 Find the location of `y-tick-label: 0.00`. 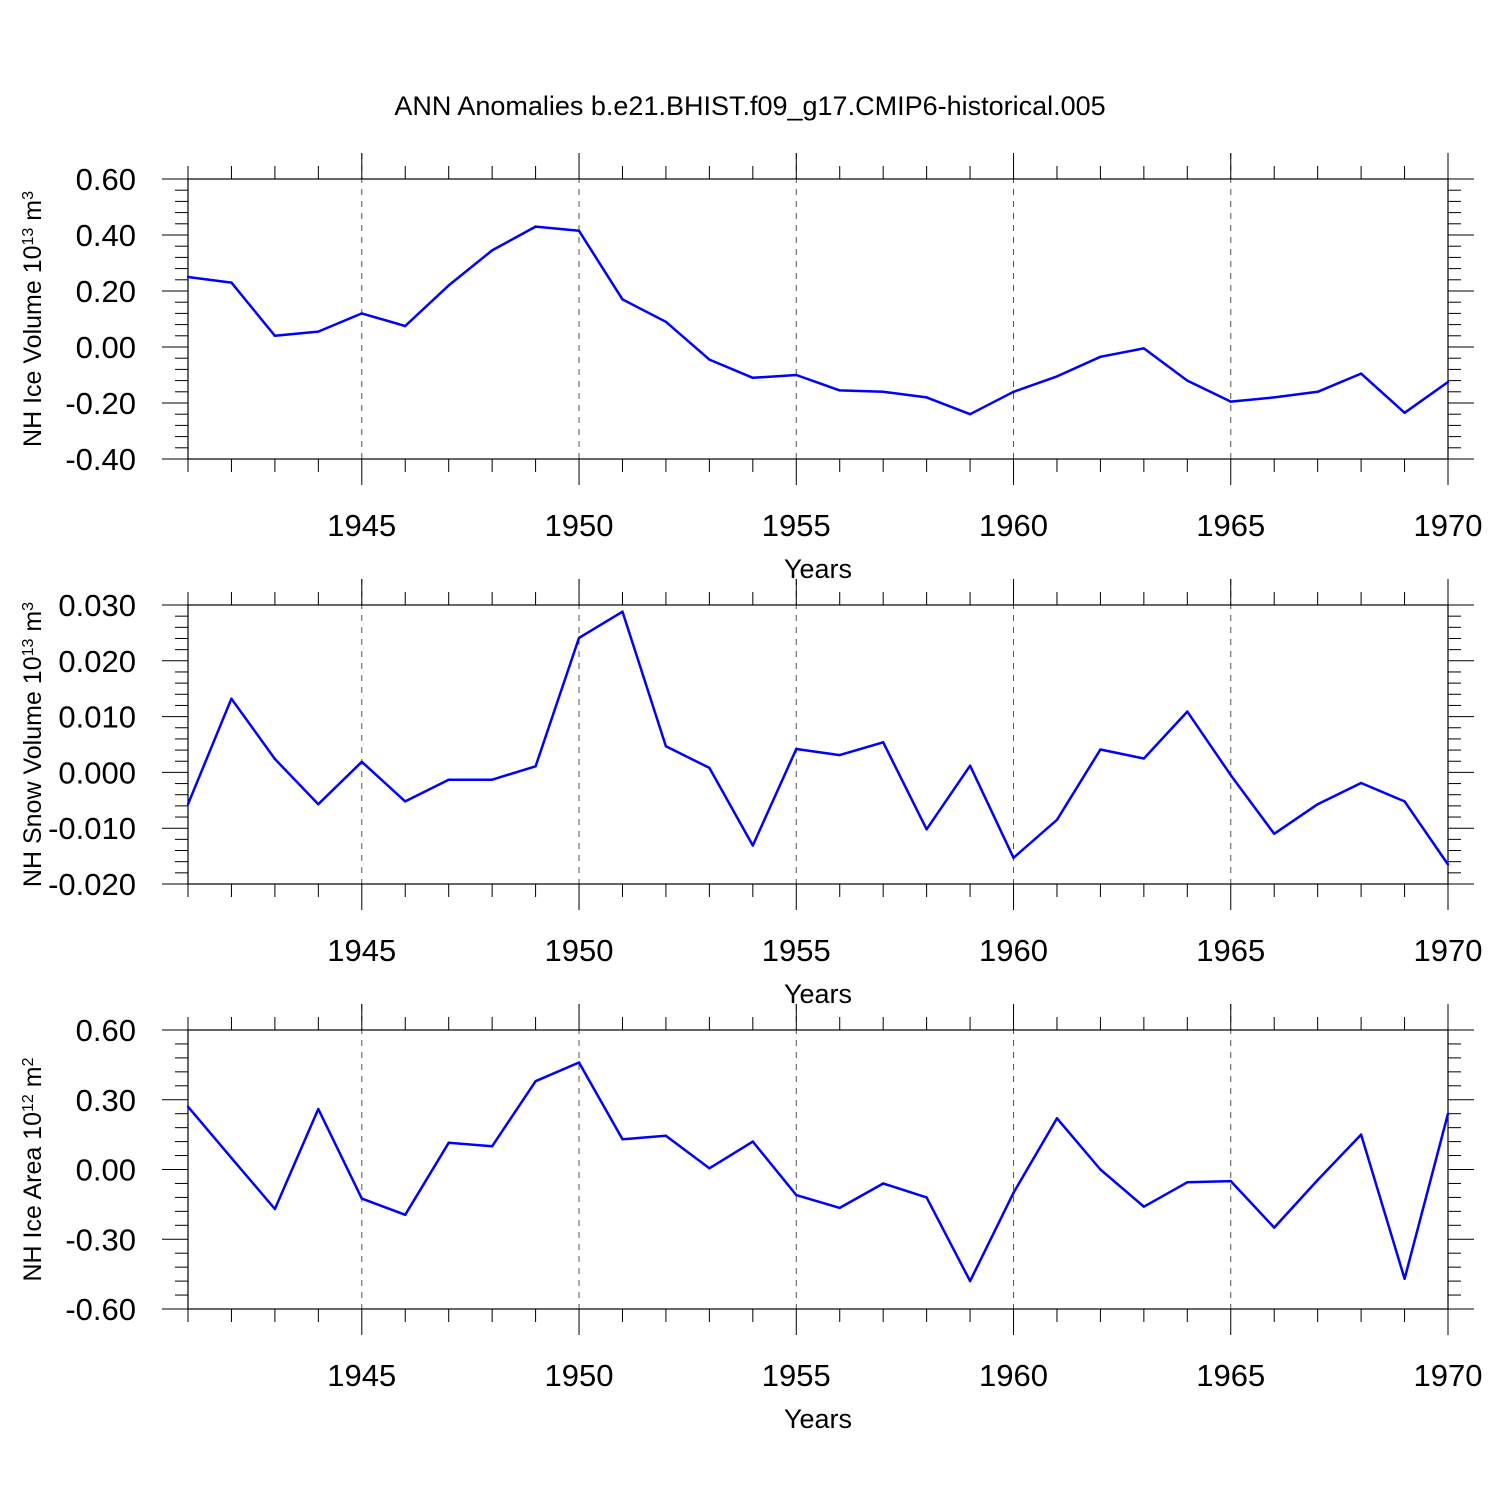

y-tick-label: 0.00 is located at coordinates (106, 1170).